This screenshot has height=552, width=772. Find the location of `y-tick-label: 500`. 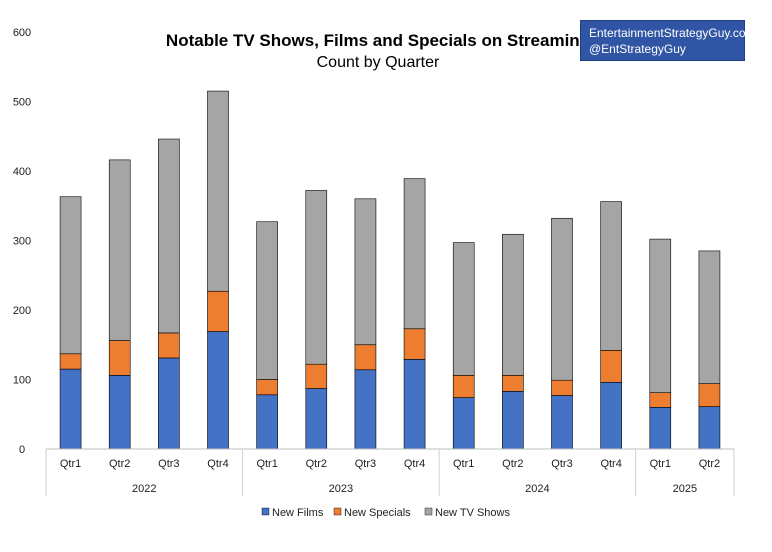

y-tick-label: 500 is located at coordinates (22, 103).